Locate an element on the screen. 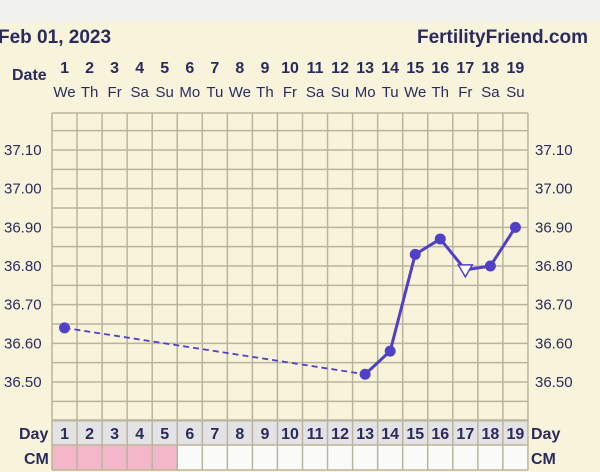 The image size is (600, 472). day-number: 7 is located at coordinates (214, 434).